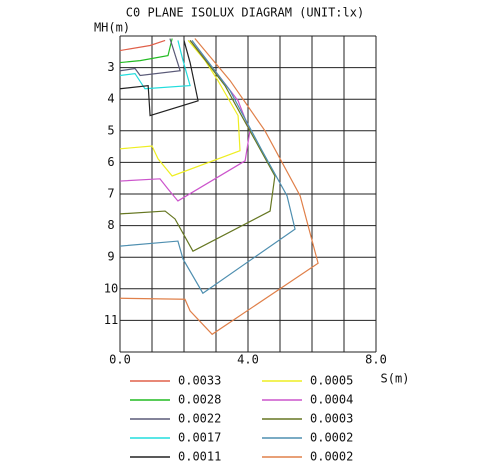  I want to click on legend-label: 0.0028, so click(199, 400).